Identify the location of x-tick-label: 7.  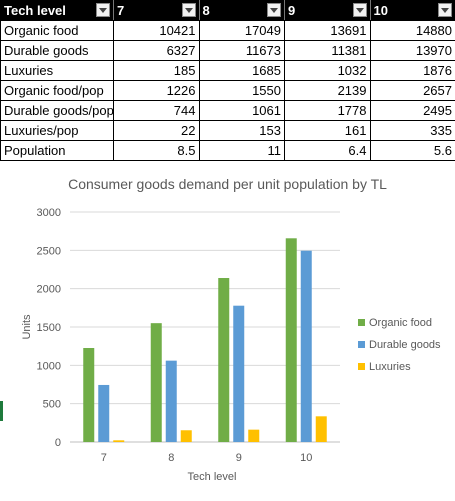
(104, 458).